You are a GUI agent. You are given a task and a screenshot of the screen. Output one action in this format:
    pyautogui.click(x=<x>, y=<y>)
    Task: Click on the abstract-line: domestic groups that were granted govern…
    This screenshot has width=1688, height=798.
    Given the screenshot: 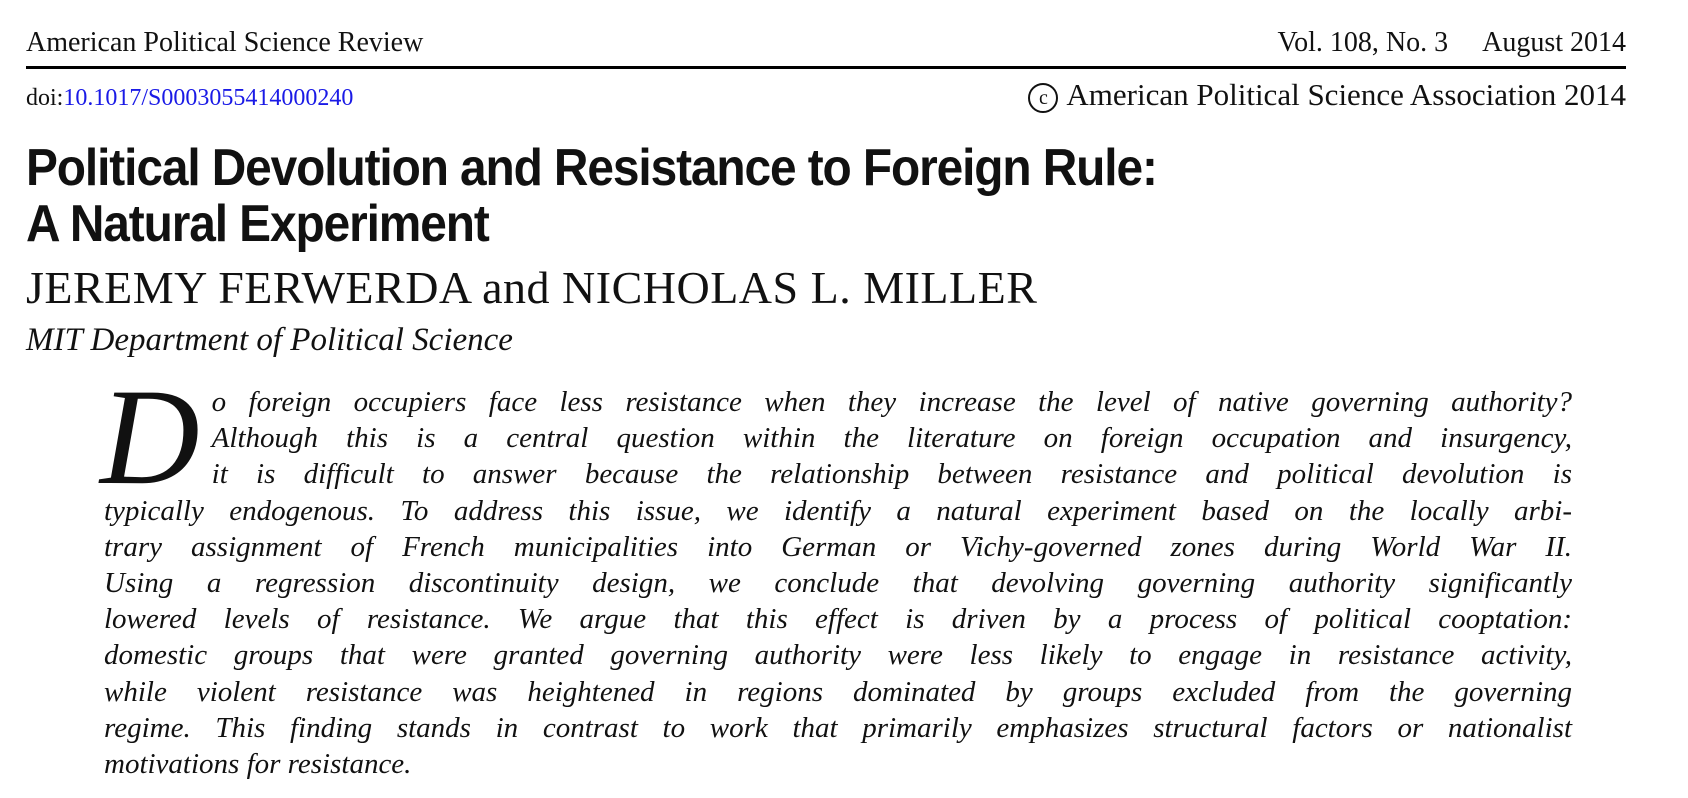 What is the action you would take?
    pyautogui.click(x=838, y=655)
    